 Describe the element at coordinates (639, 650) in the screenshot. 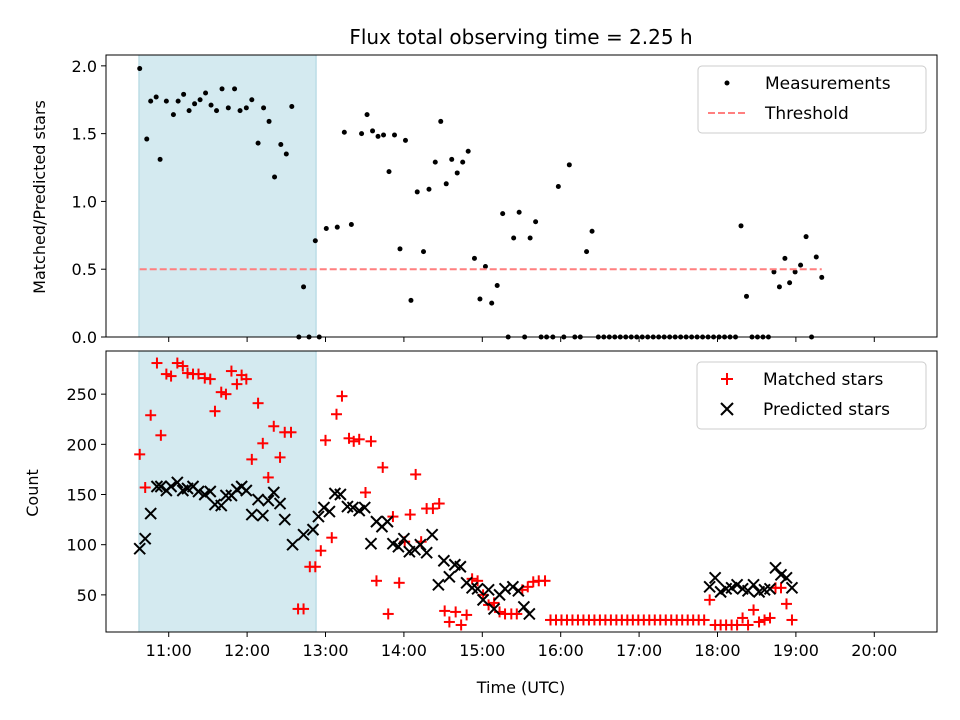

I see `x-tick-label: 17:00` at that location.